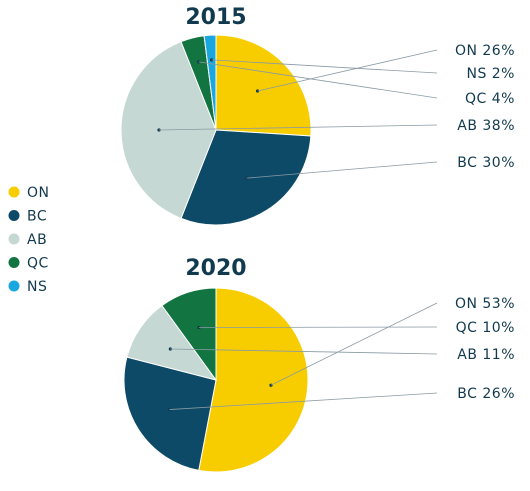 This screenshot has width=530, height=491. Describe the element at coordinates (37, 217) in the screenshot. I see `legend-label: BC` at that location.